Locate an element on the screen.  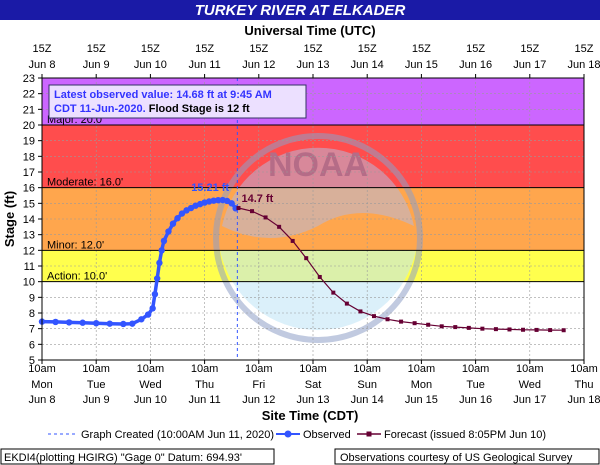
chart-title: TURKEY RIVER AT ELKADER is located at coordinates (300, 10).